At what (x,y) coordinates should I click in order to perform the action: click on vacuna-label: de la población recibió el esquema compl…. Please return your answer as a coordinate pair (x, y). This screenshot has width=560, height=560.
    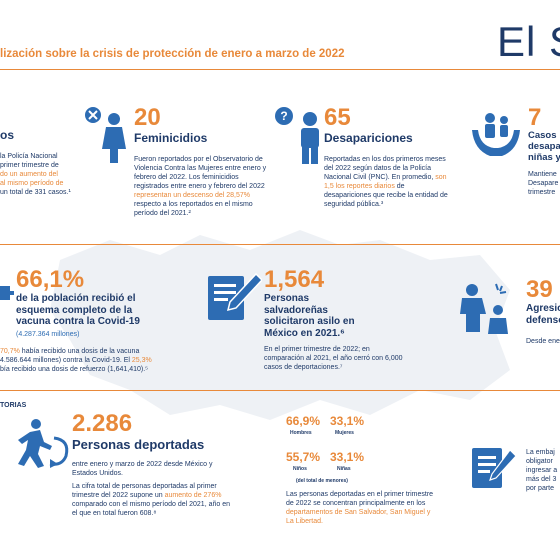
    Looking at the image, I should click on (78, 310).